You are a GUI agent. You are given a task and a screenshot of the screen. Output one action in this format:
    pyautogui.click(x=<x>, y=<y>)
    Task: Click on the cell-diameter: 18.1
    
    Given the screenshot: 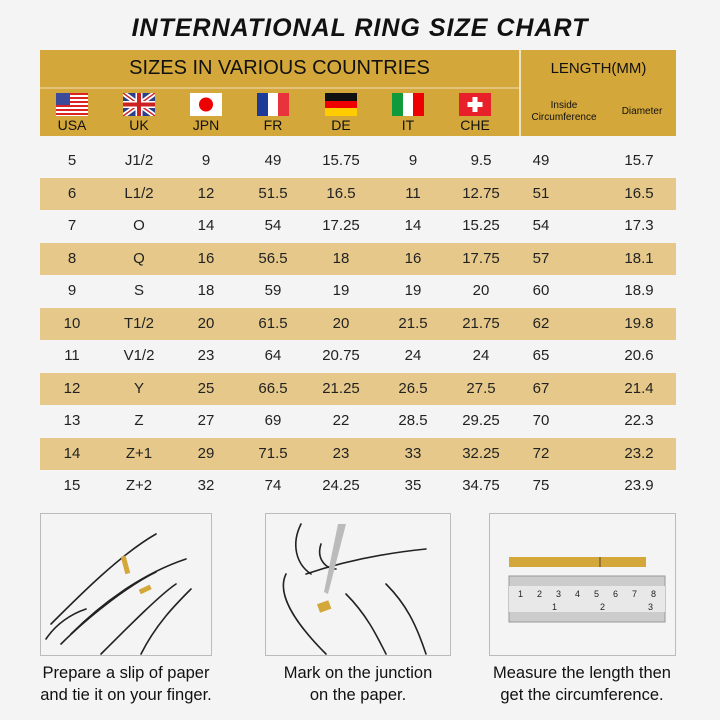 What is the action you would take?
    pyautogui.click(x=639, y=258)
    